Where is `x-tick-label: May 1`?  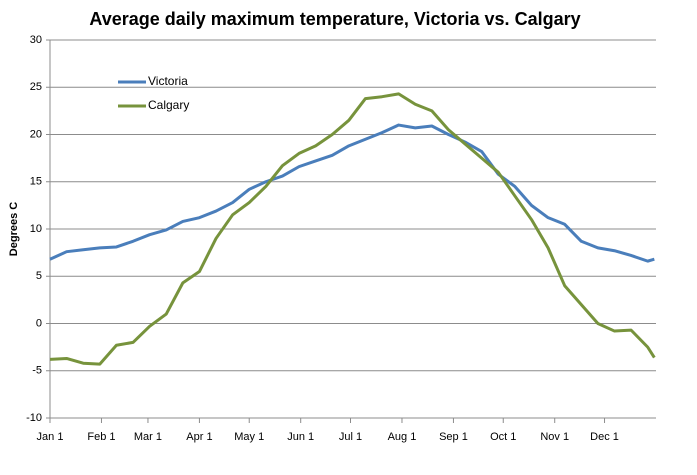 x-tick-label: May 1 is located at coordinates (249, 437).